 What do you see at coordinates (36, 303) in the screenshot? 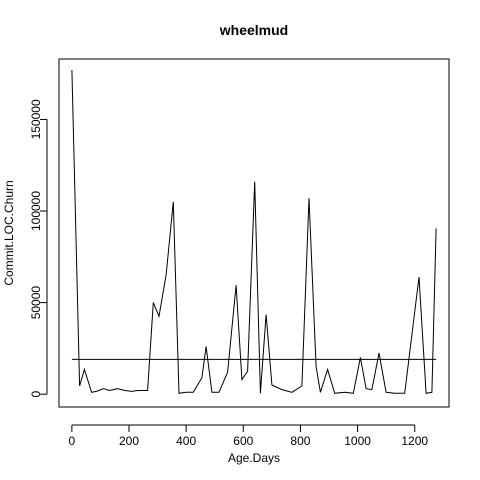
I see `y-tick-label: 50000` at bounding box center [36, 303].